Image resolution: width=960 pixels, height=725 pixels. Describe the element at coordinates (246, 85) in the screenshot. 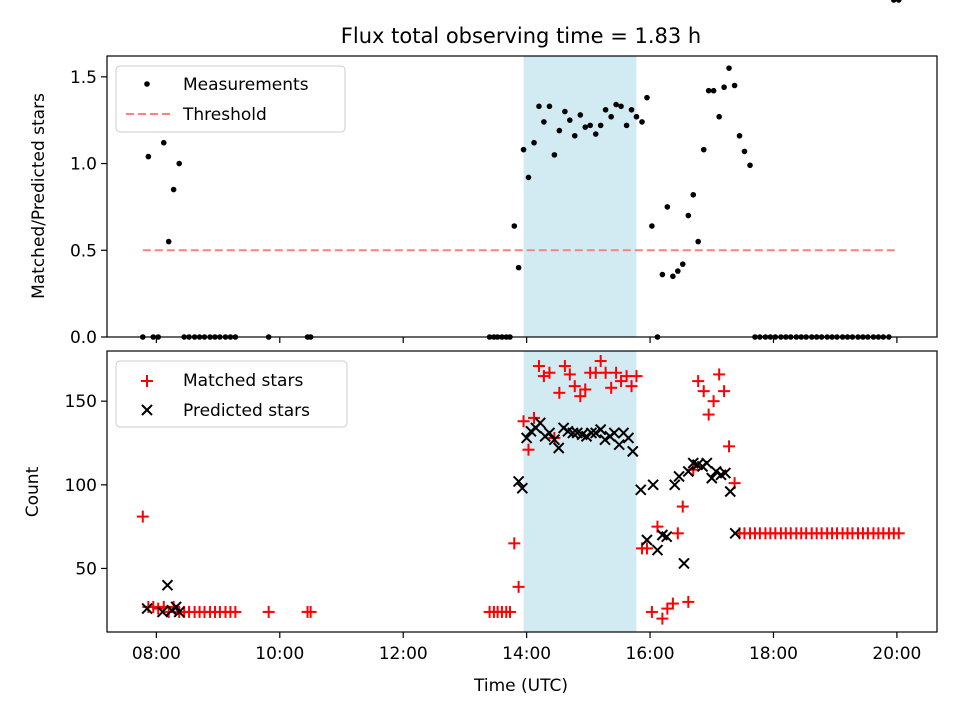

I see `legend-measurements-label: Measurements` at that location.